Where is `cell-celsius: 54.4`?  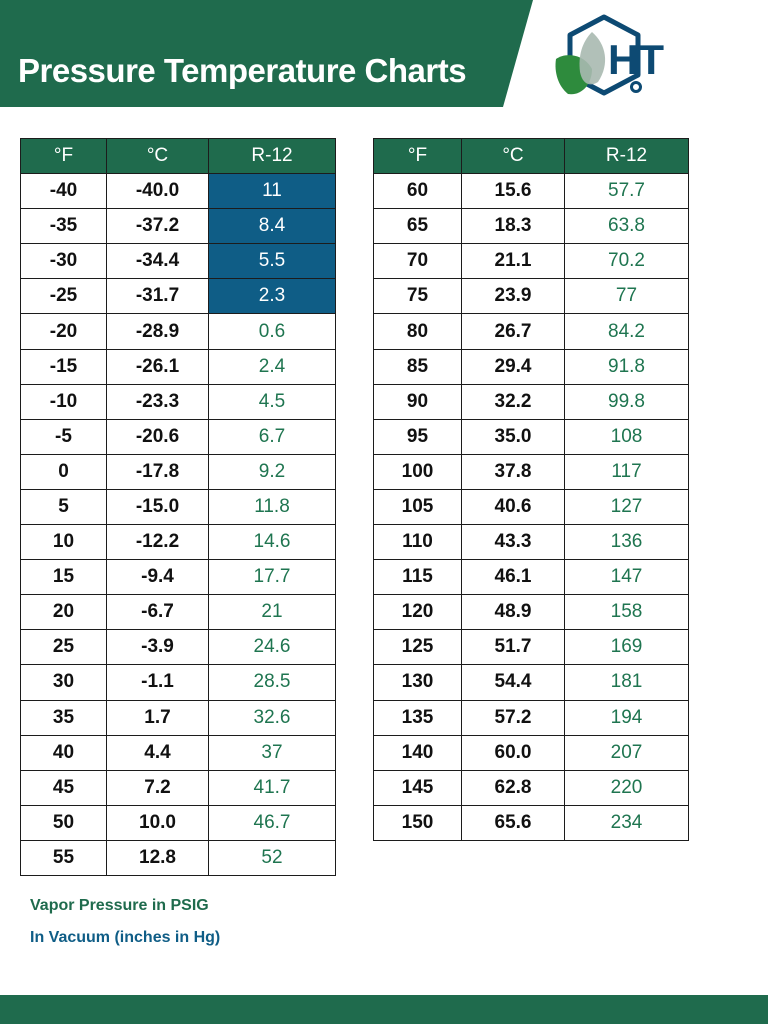 cell-celsius: 54.4 is located at coordinates (513, 682).